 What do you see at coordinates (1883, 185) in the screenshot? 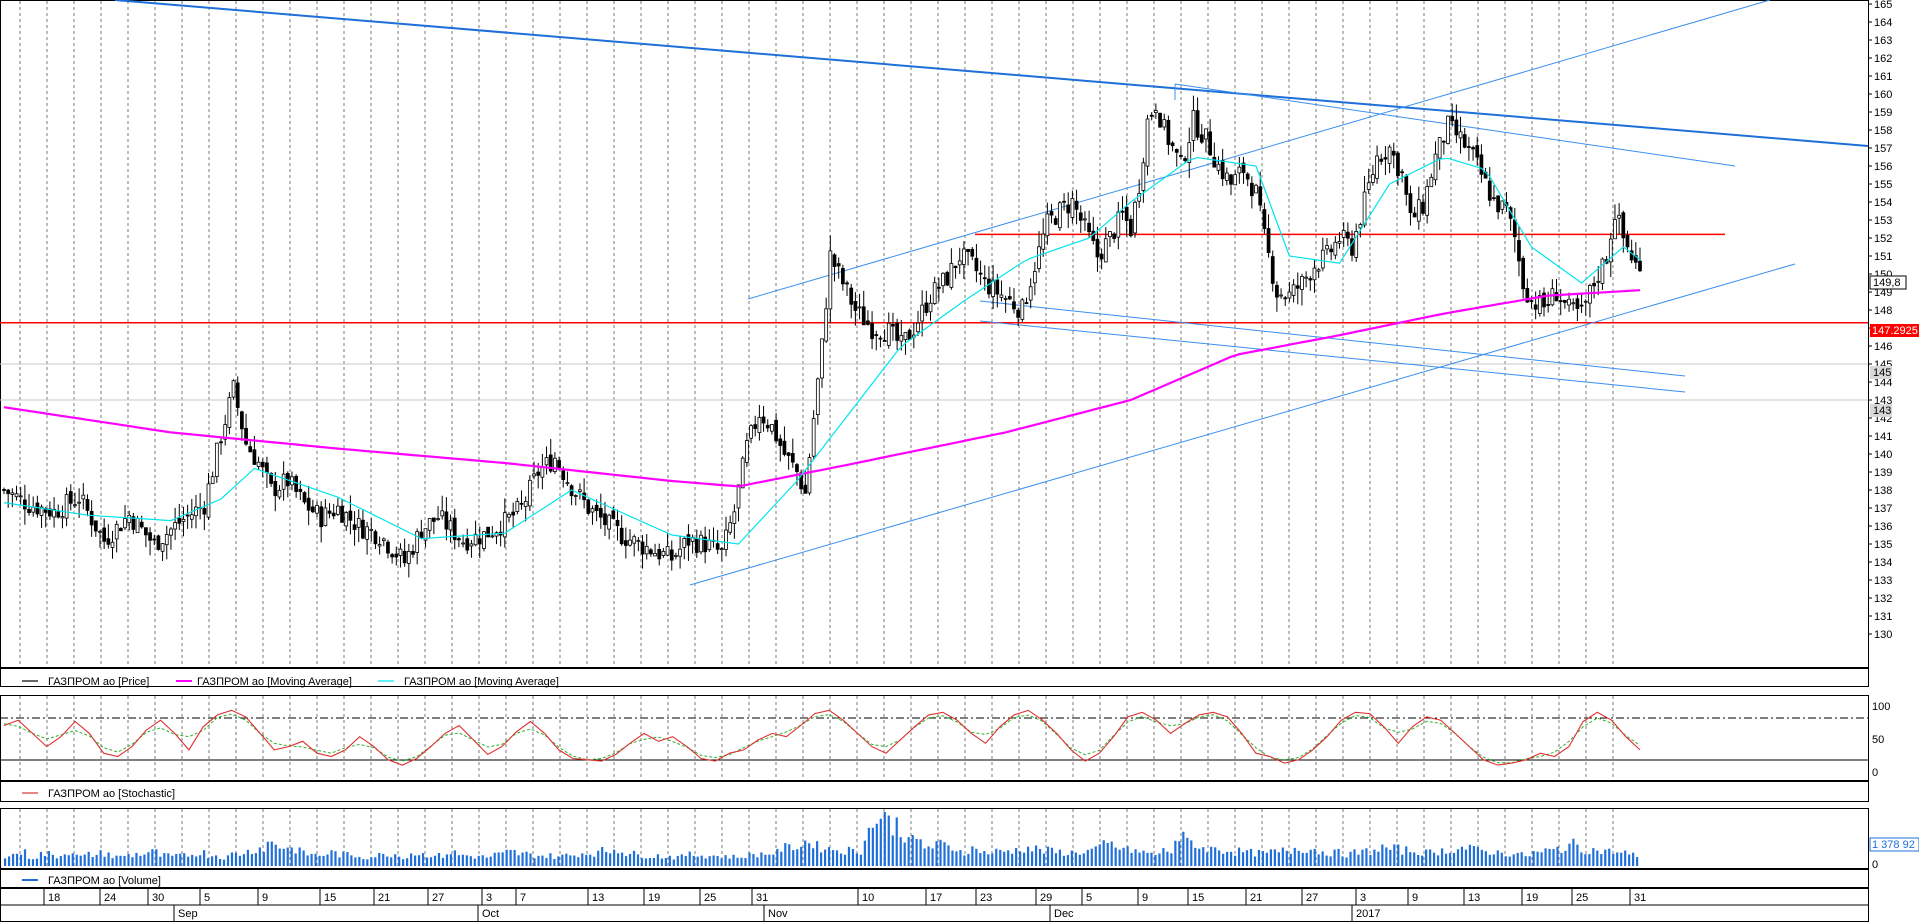
I see `price-tick-label: 155` at bounding box center [1883, 185].